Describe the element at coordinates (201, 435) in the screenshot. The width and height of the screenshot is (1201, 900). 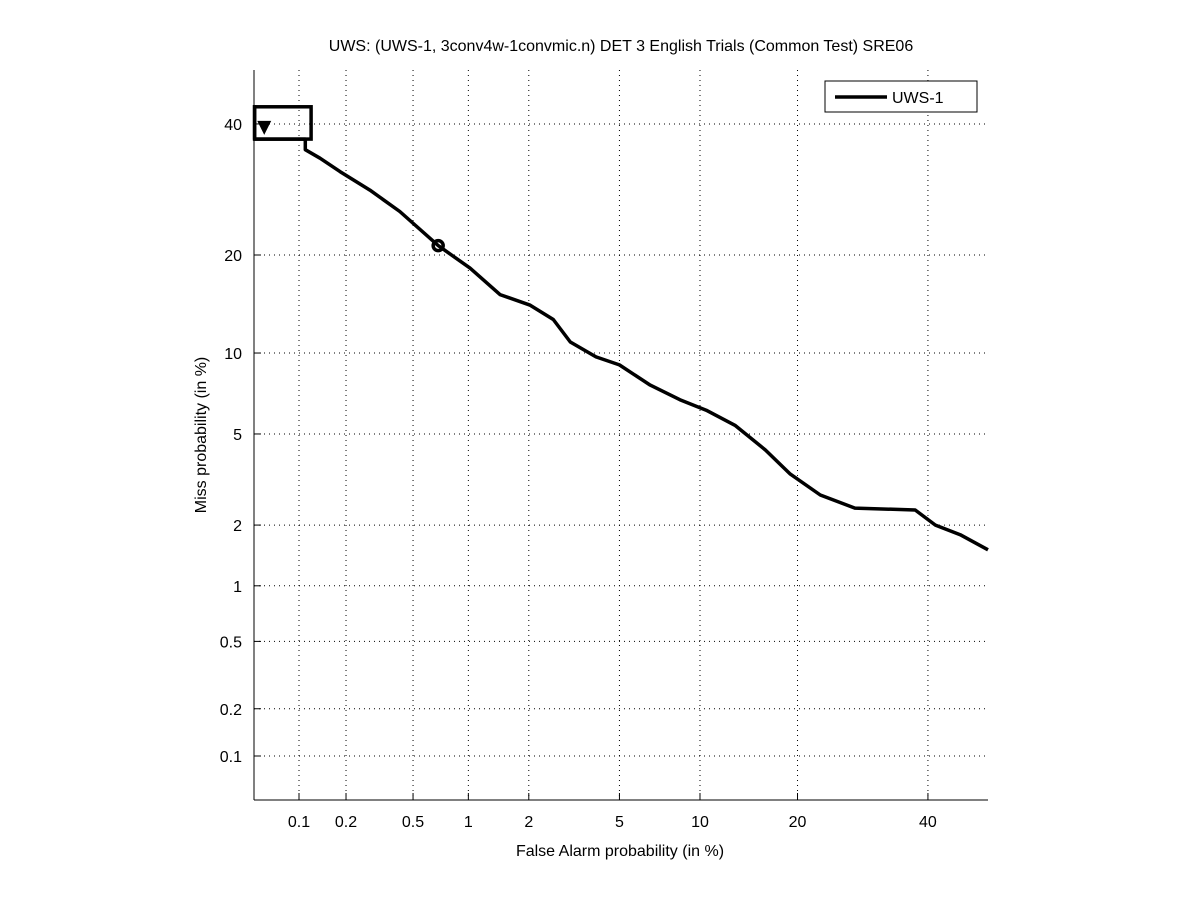
I see `y-axis-label: Miss probability (in %)` at that location.